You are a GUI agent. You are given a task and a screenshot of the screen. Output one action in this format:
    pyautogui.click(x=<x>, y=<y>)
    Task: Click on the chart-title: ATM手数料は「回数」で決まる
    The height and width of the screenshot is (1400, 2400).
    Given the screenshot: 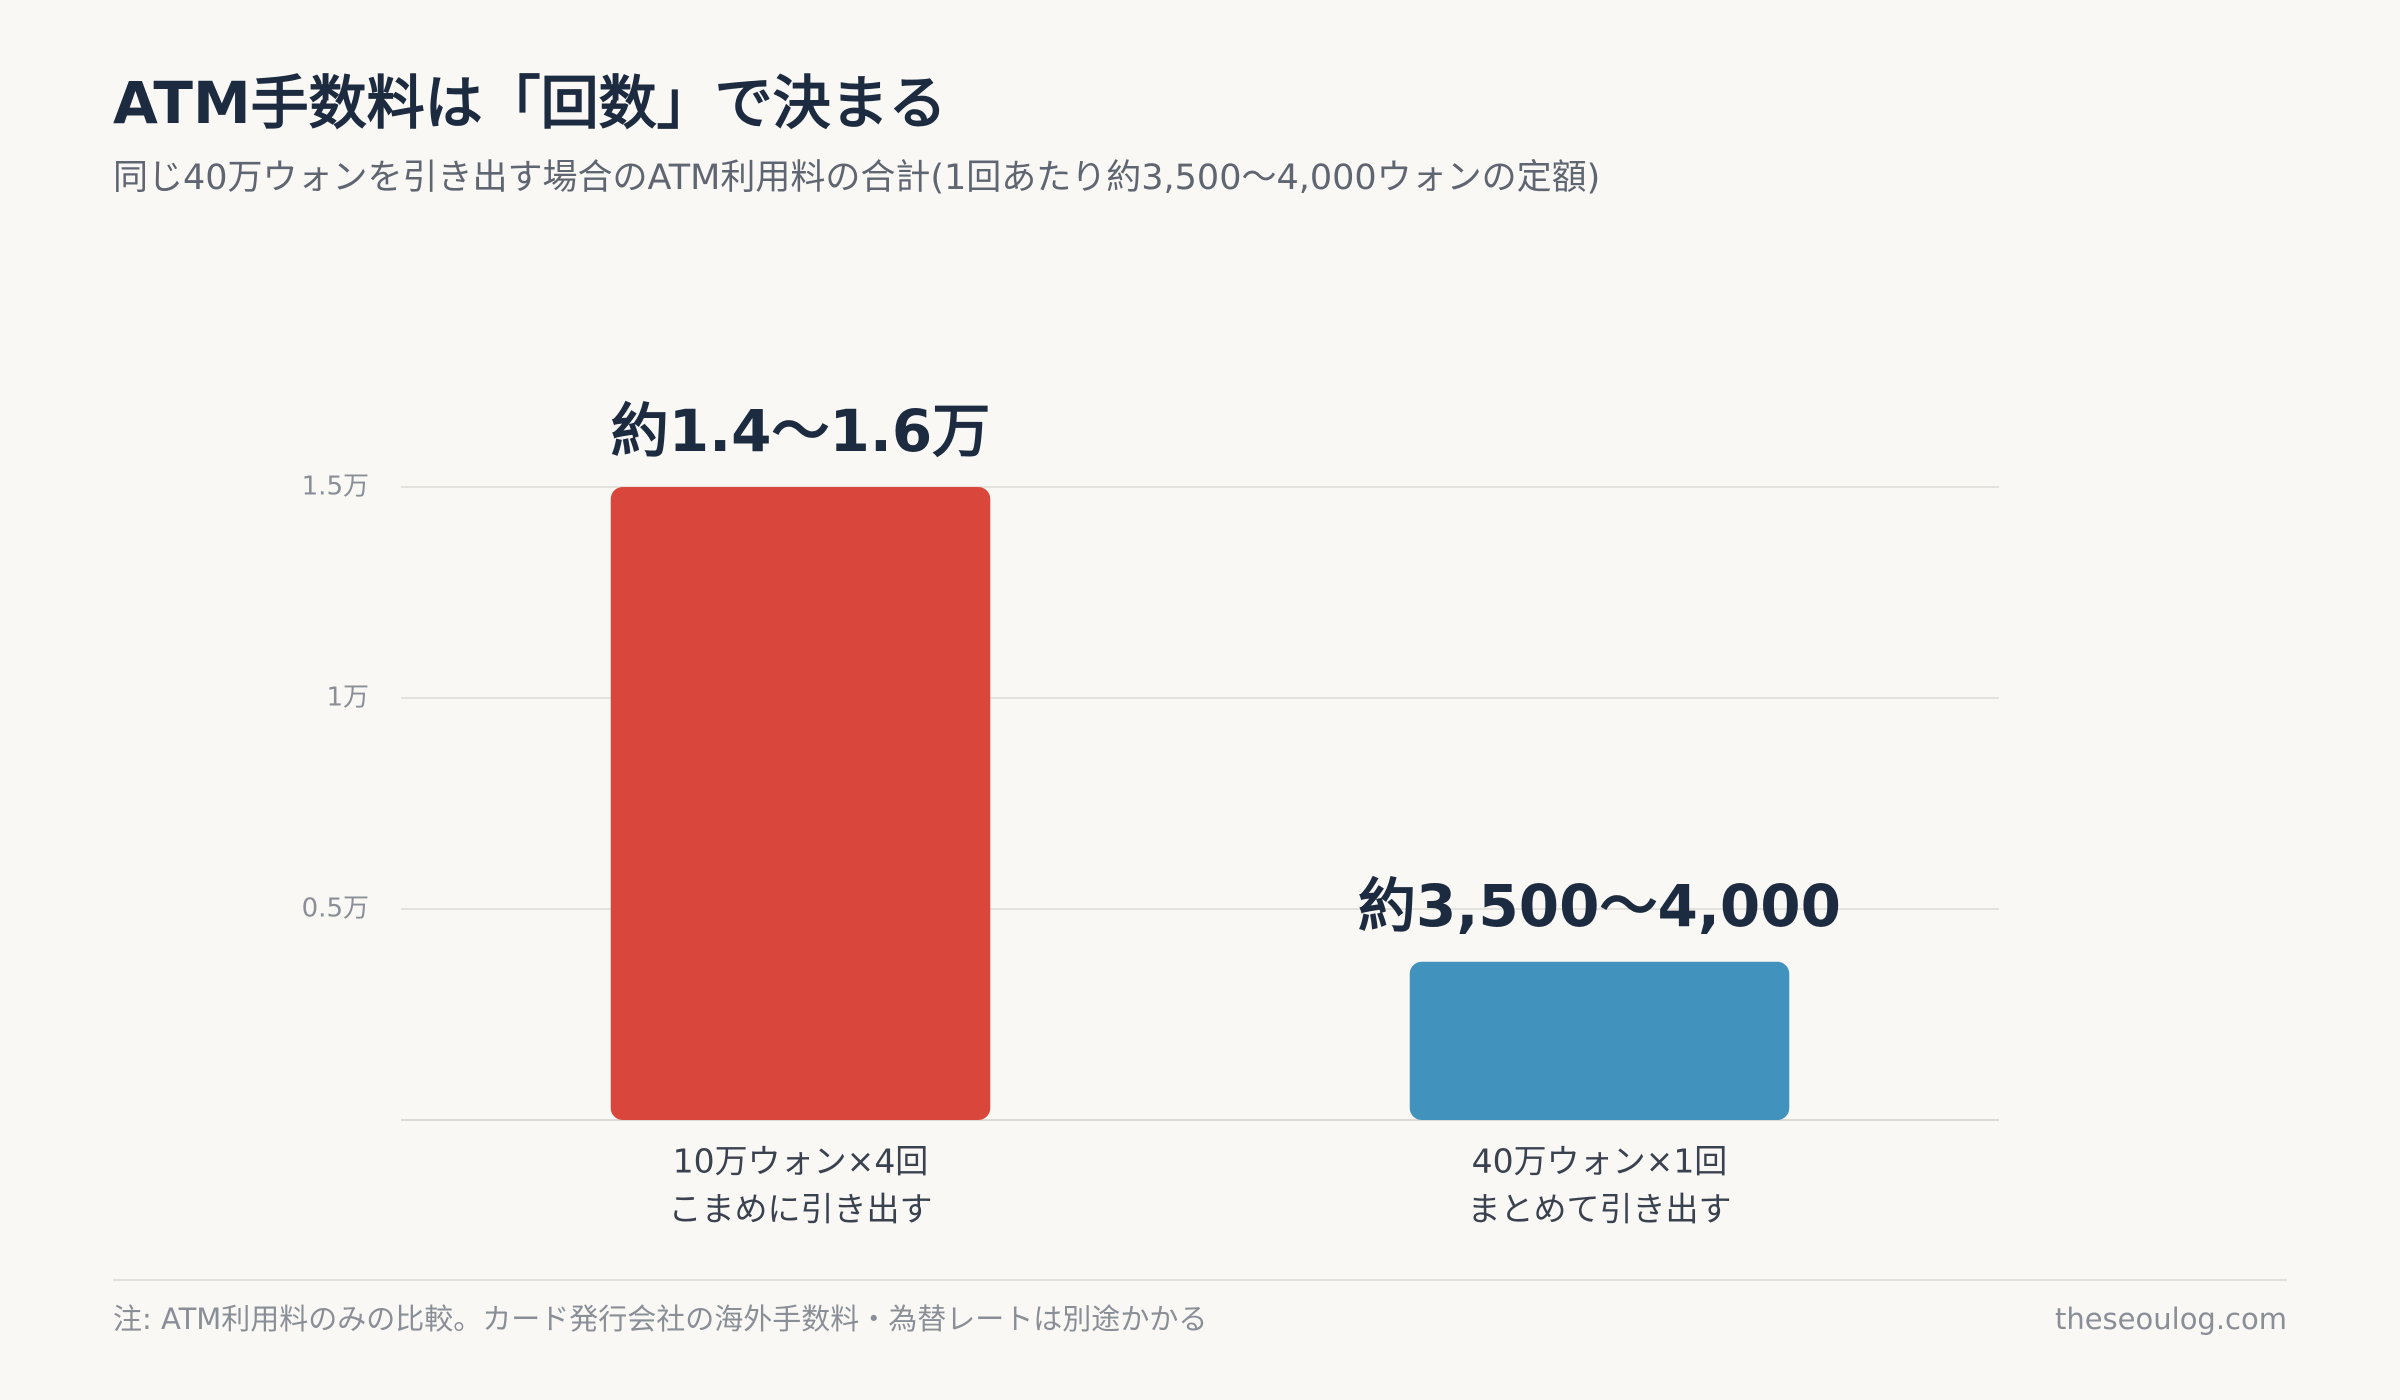 What is the action you would take?
    pyautogui.click(x=530, y=103)
    